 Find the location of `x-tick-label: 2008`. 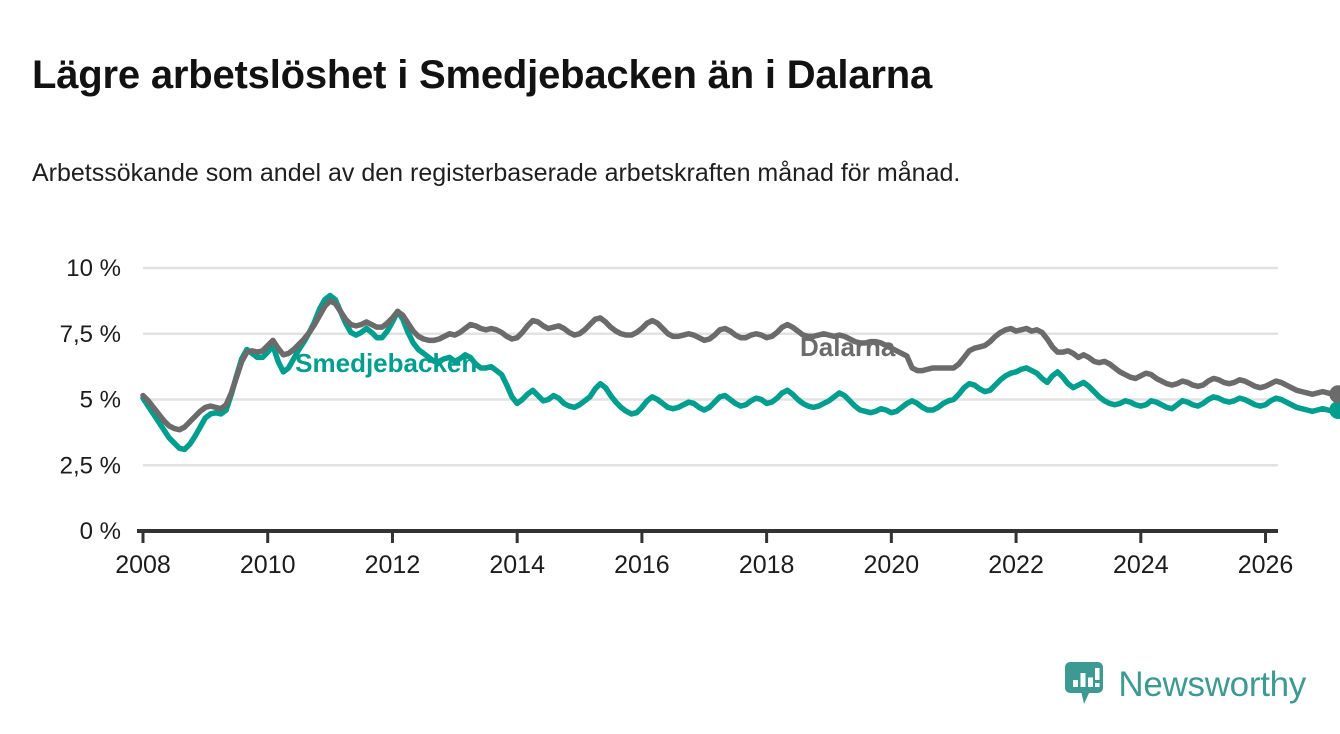

x-tick-label: 2008 is located at coordinates (143, 565).